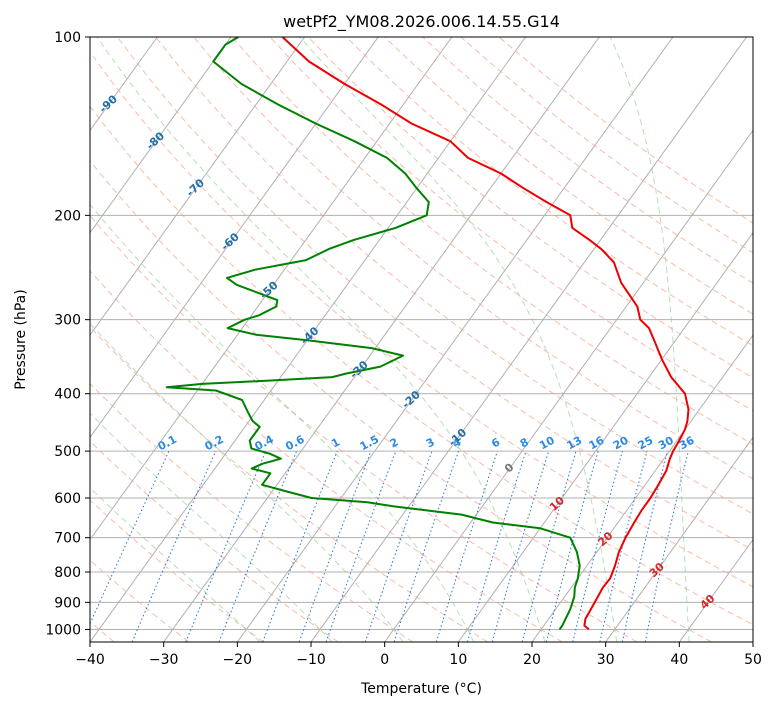 The width and height of the screenshot is (775, 708). What do you see at coordinates (646, 443) in the screenshot?
I see `mixing-ratio-label: 25` at bounding box center [646, 443].